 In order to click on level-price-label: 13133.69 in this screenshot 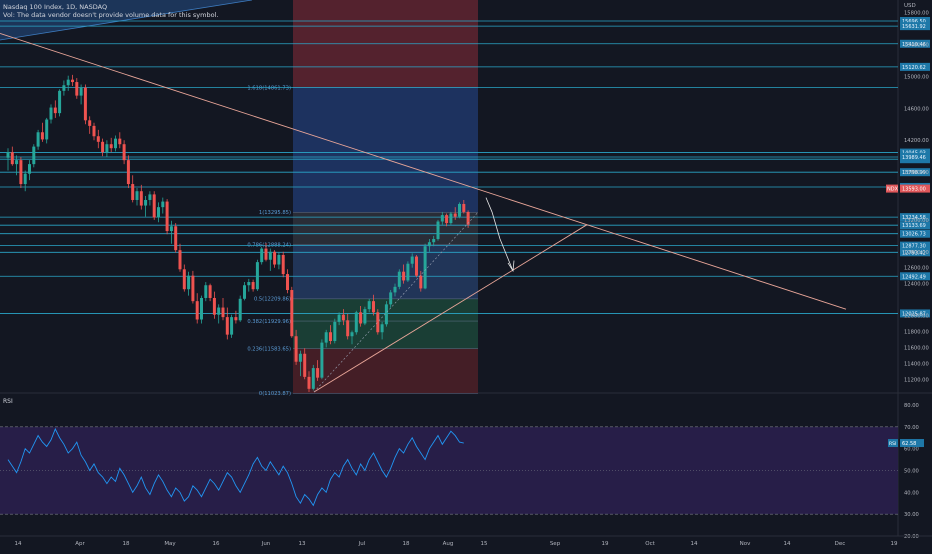, I will do `click(914, 226)`.